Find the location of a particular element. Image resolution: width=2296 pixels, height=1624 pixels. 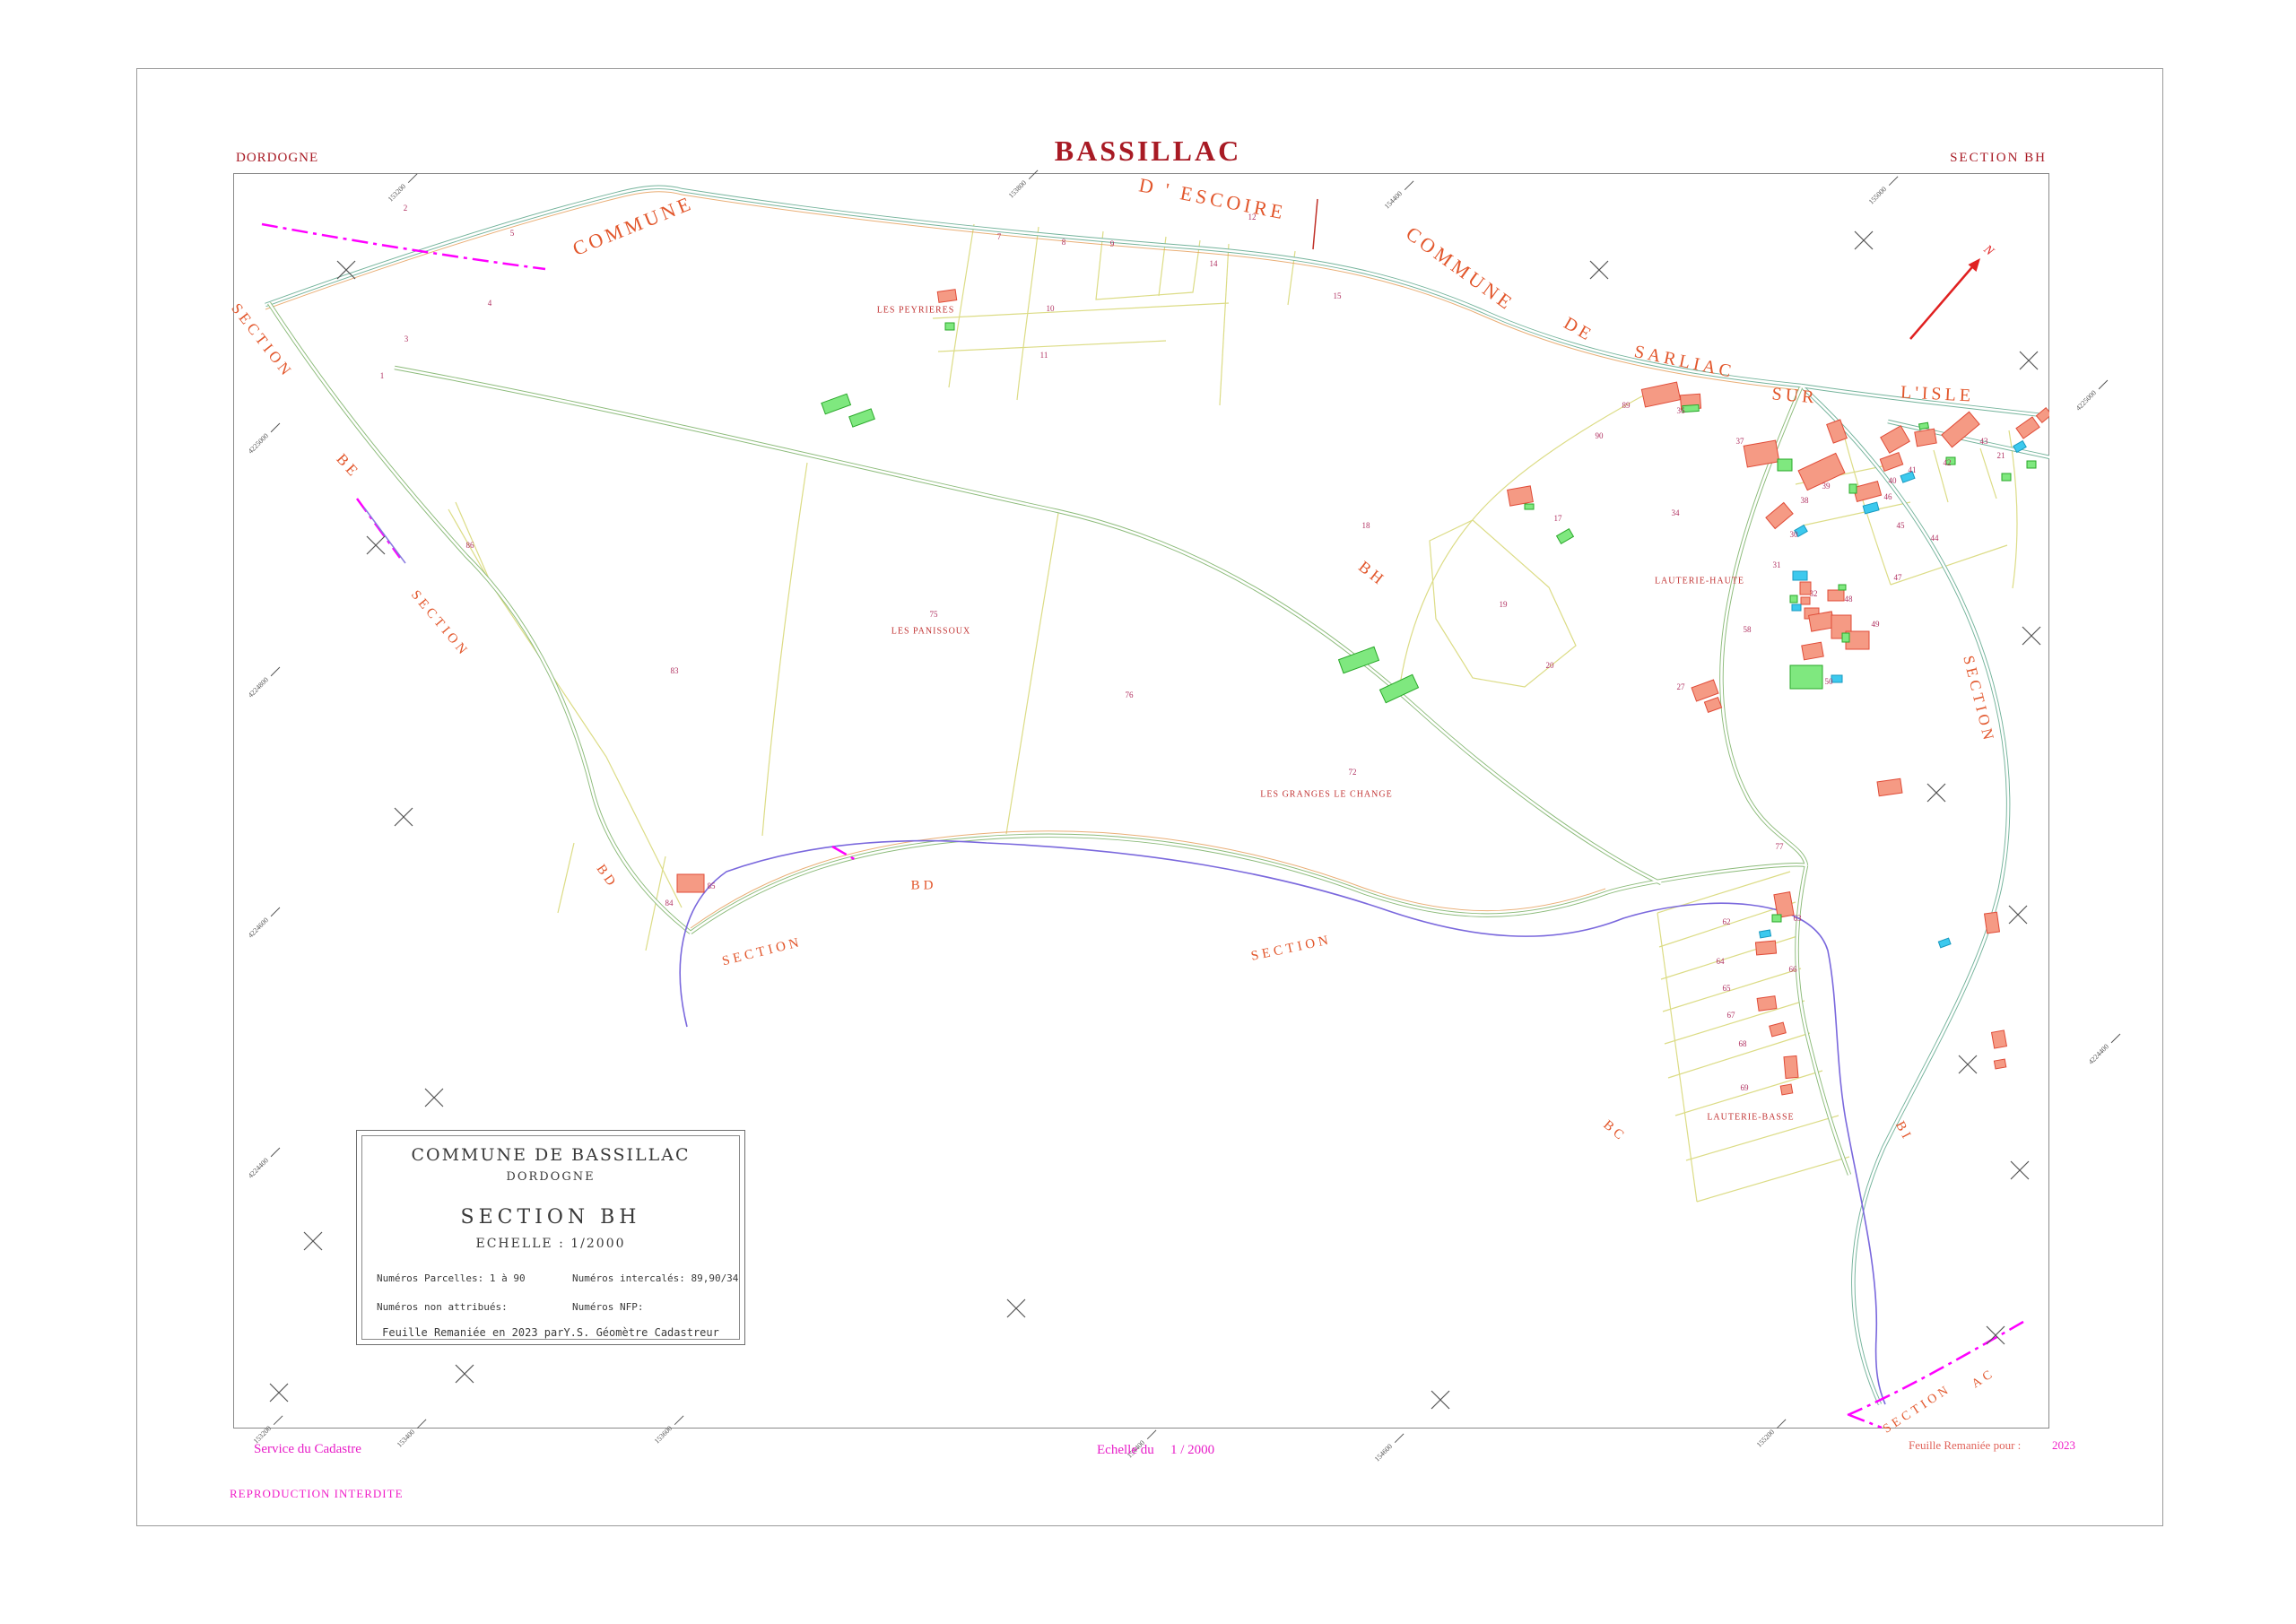

cartouche-department: DORDOGNE is located at coordinates (551, 1177).